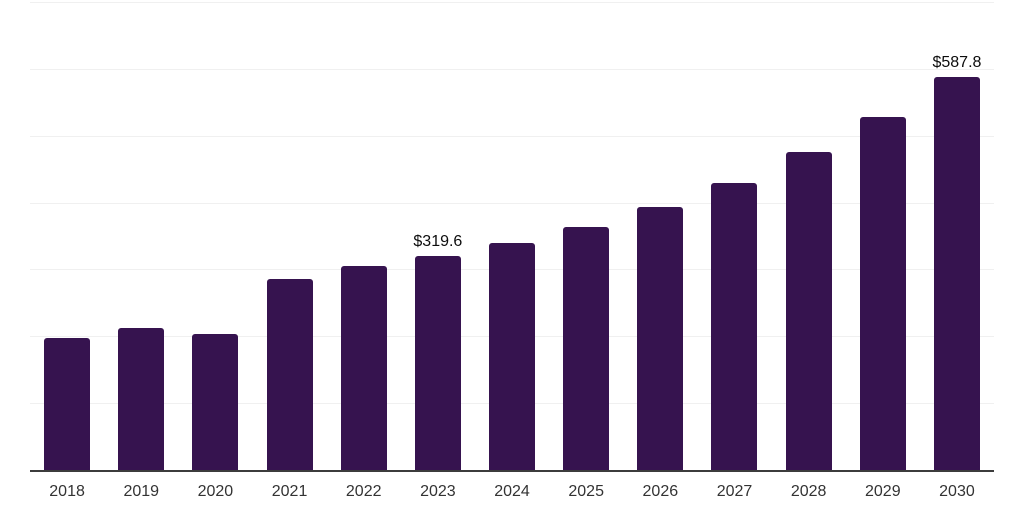 Image resolution: width=1024 pixels, height=512 pixels. I want to click on x-tick-label-2030: 2030, so click(957, 491).